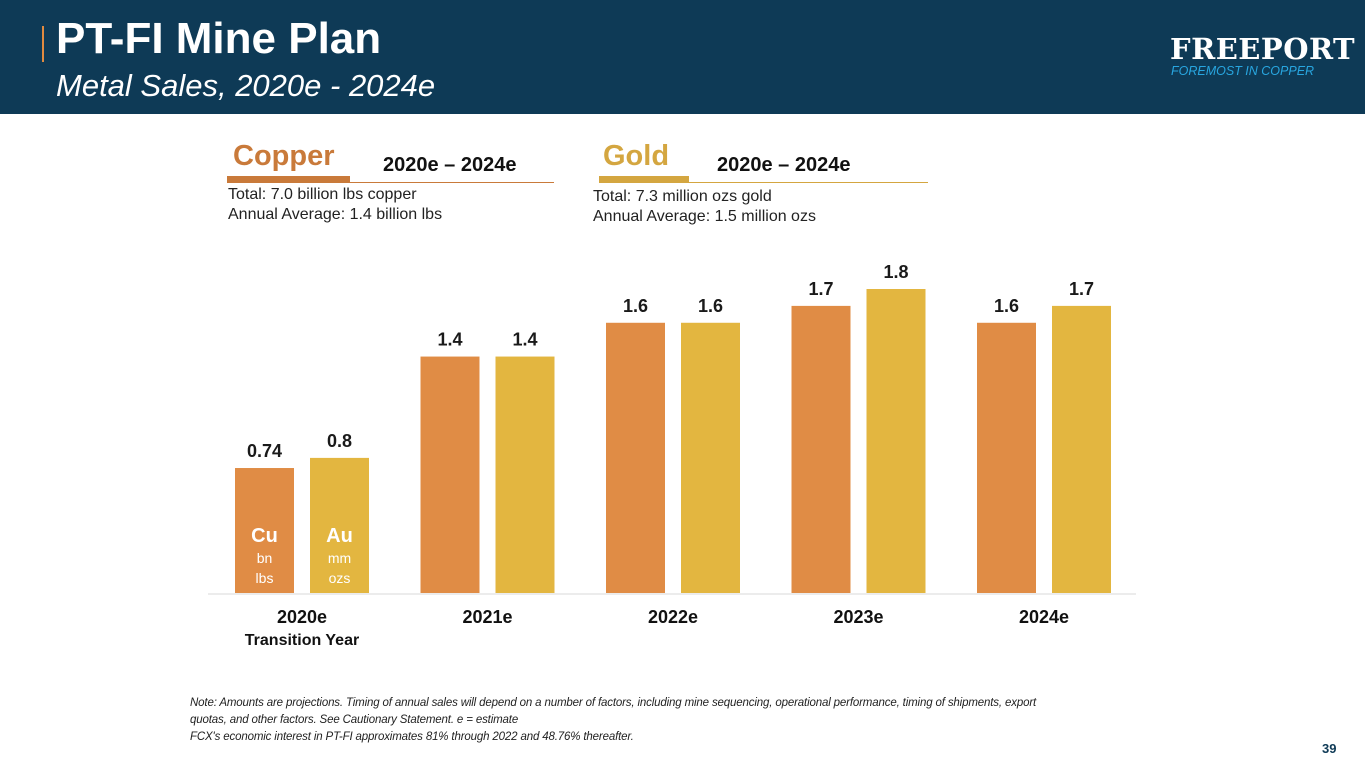  What do you see at coordinates (322, 194) in the screenshot?
I see `copper-total: Total: 7.0 billion lbs copper` at bounding box center [322, 194].